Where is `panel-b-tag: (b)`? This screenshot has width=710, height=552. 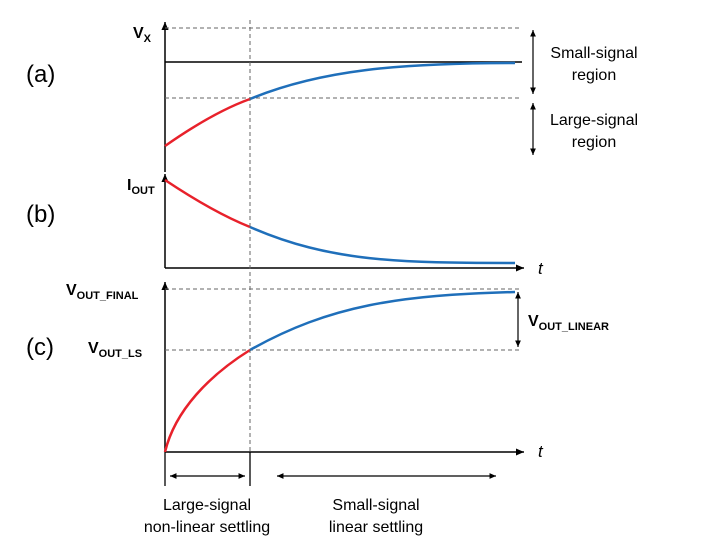
panel-b-tag: (b) is located at coordinates (40, 214).